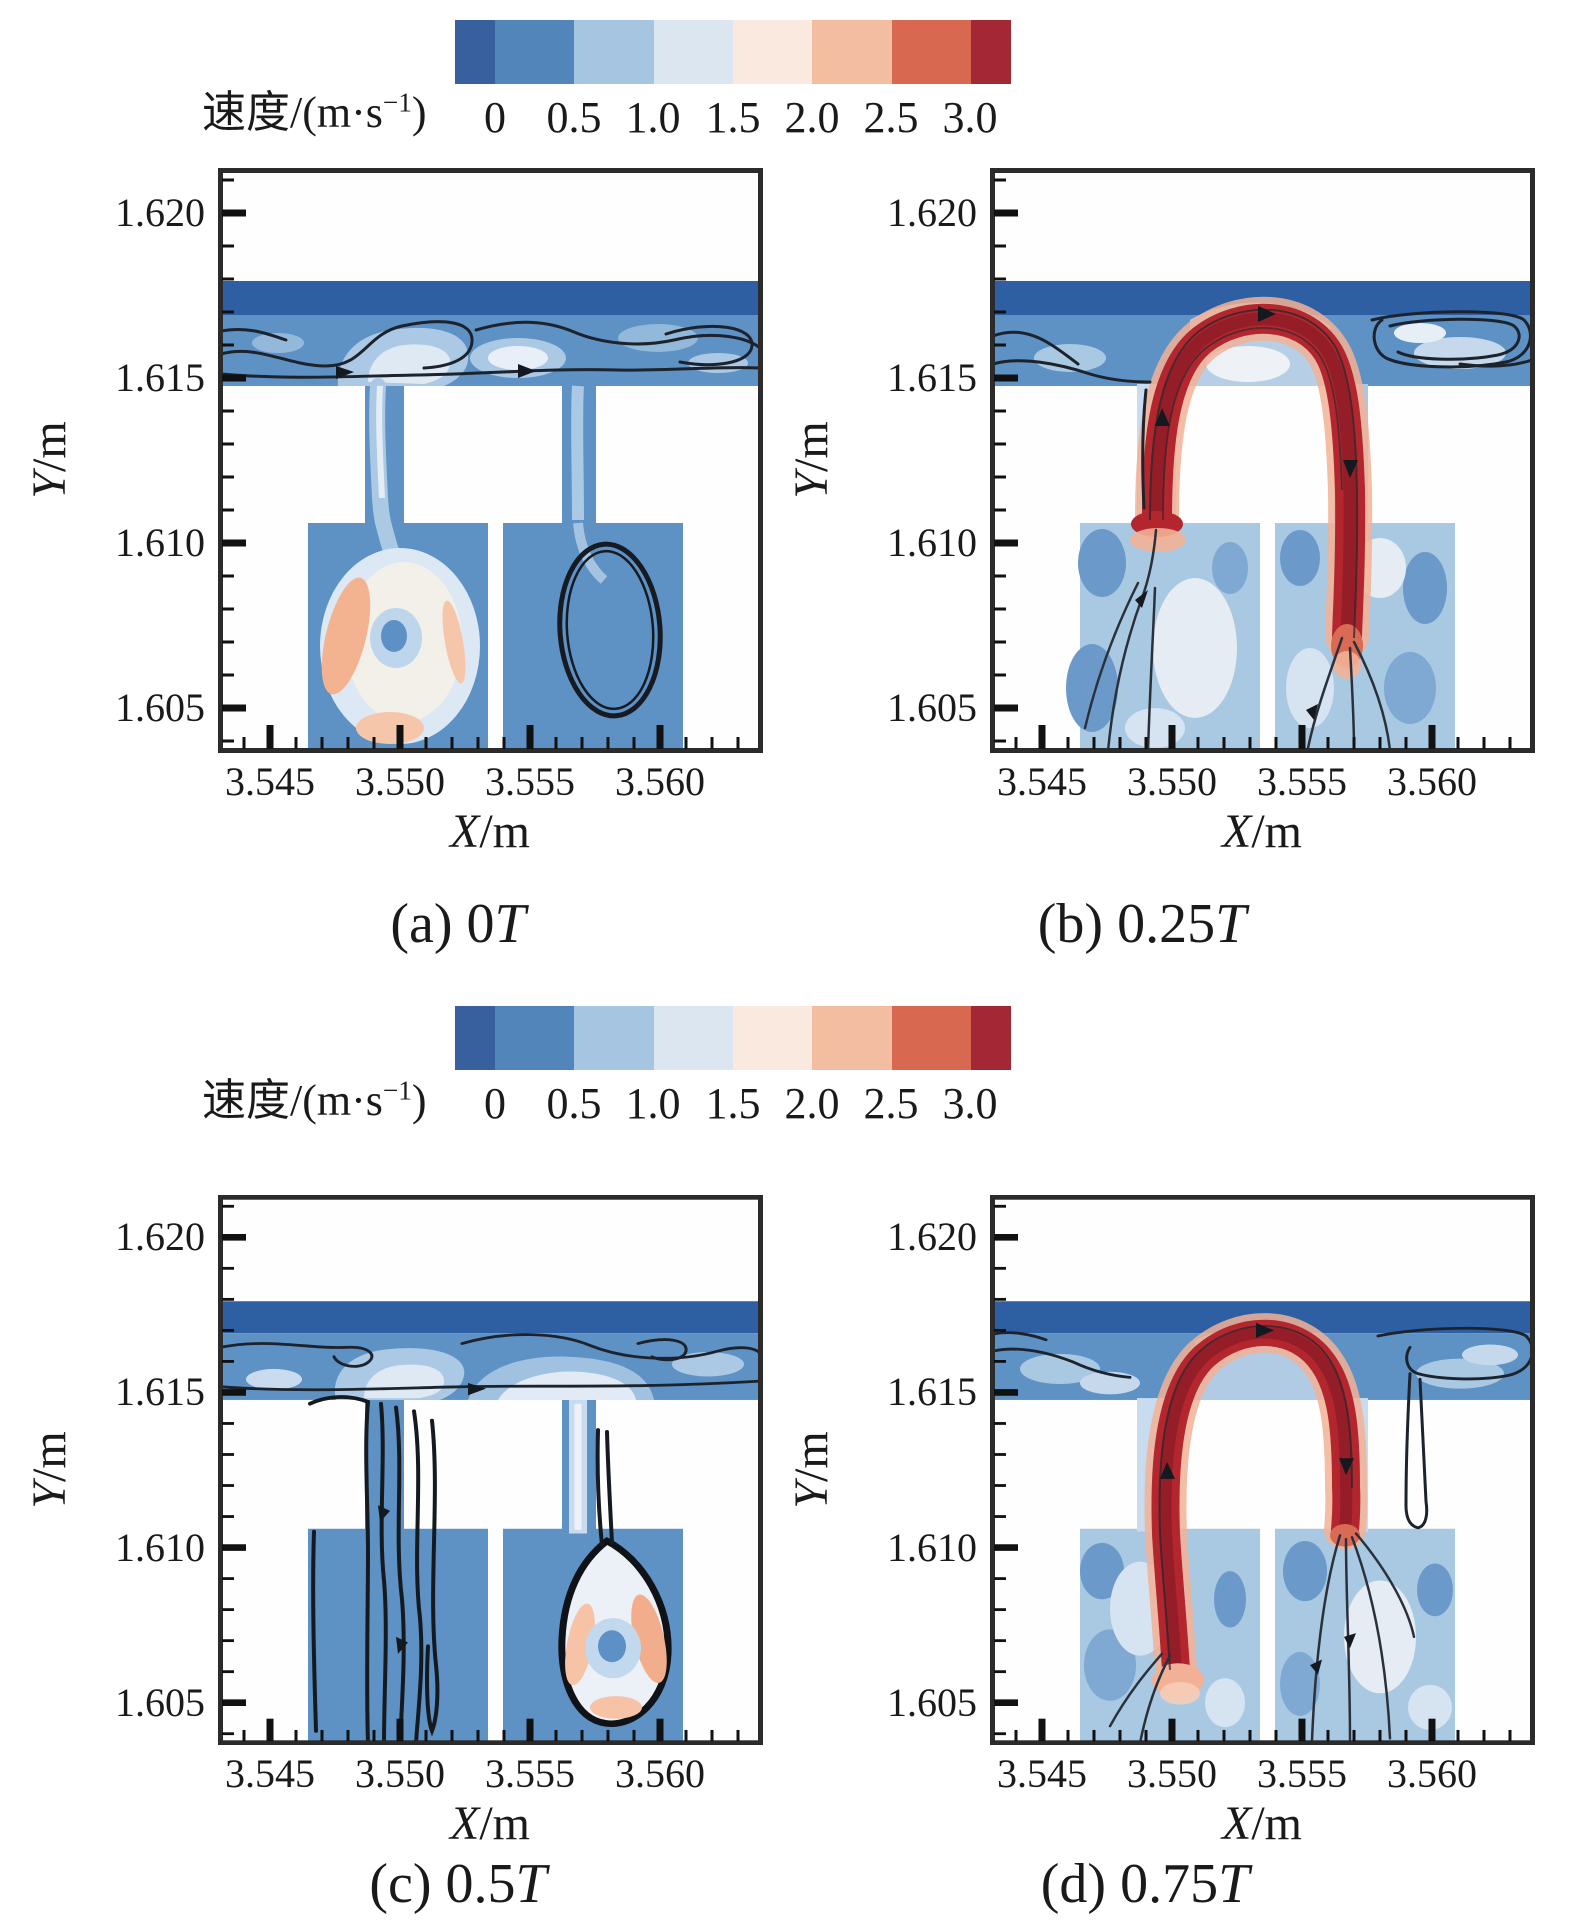 The height and width of the screenshot is (1929, 1570). I want to click on caption-b: (b) 0.25T, so click(1142, 924).